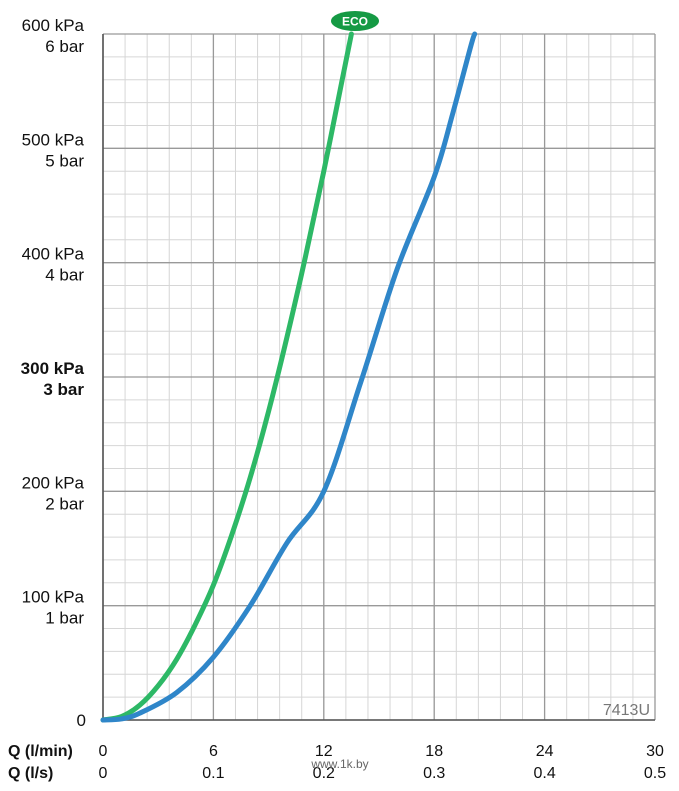 This screenshot has width=679, height=791. I want to click on y-tick-label-kpa: 200 kPa, so click(53, 482).